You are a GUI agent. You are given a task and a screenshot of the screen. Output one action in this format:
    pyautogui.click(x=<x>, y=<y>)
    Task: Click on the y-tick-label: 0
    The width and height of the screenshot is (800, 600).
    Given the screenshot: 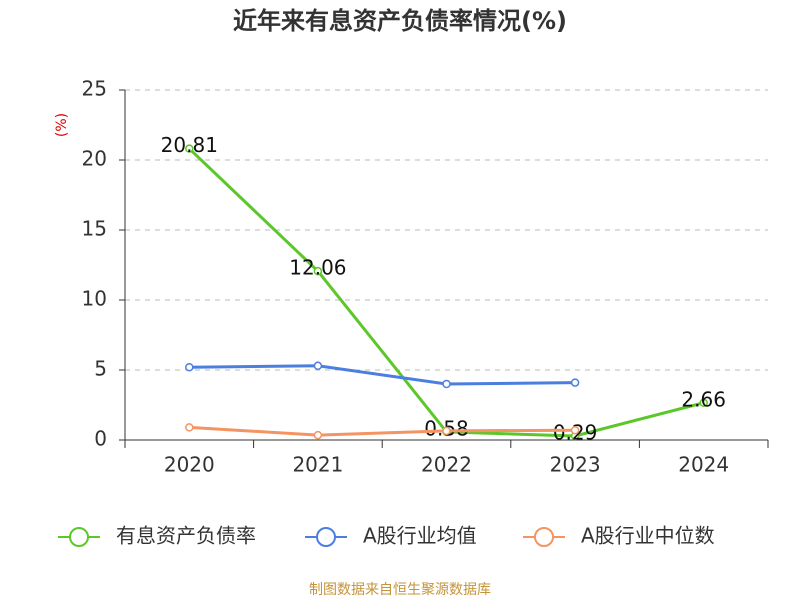 What is the action you would take?
    pyautogui.click(x=100, y=439)
    